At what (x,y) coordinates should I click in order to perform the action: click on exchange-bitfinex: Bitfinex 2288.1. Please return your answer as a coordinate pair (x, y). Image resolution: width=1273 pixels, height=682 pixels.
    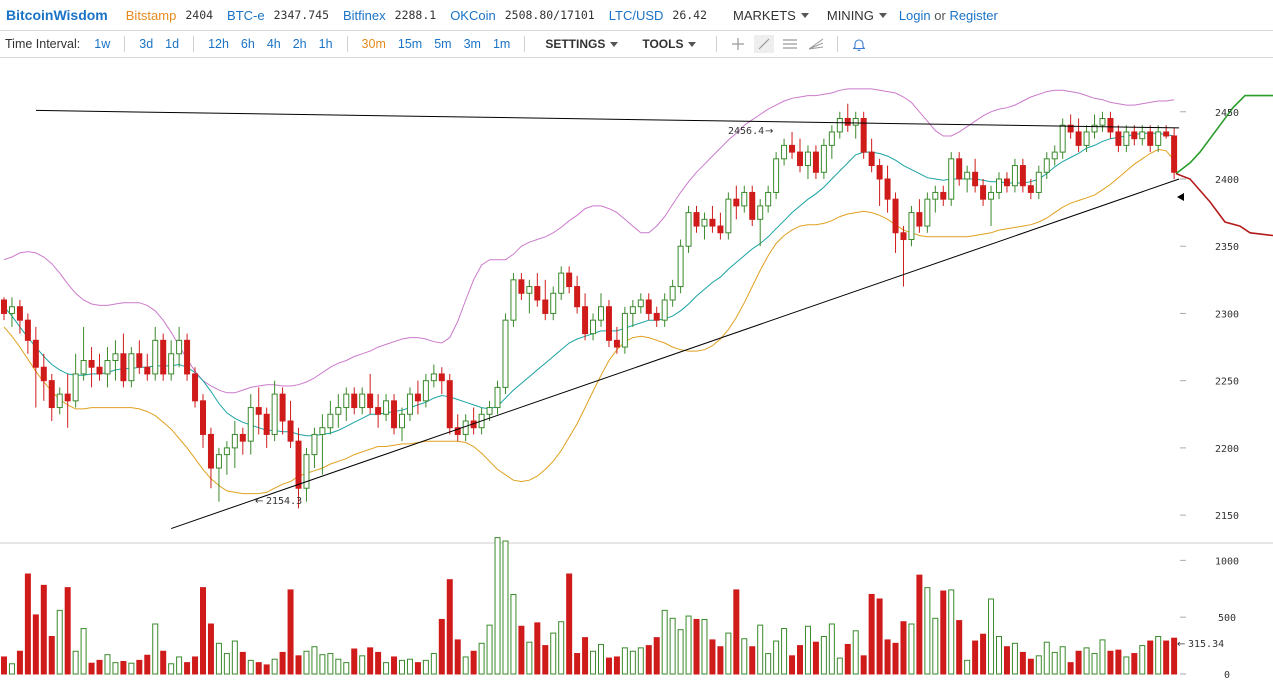
    Looking at the image, I should click on (389, 15).